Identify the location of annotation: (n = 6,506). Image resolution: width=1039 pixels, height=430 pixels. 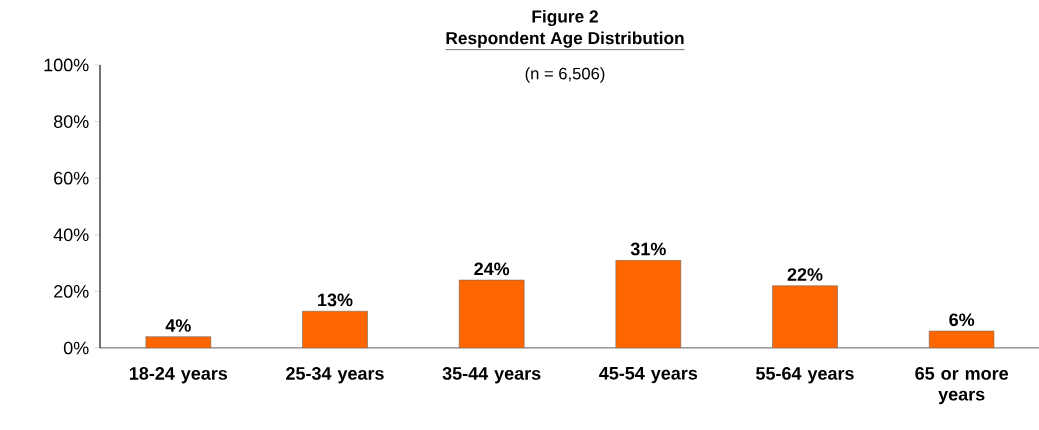
(565, 75).